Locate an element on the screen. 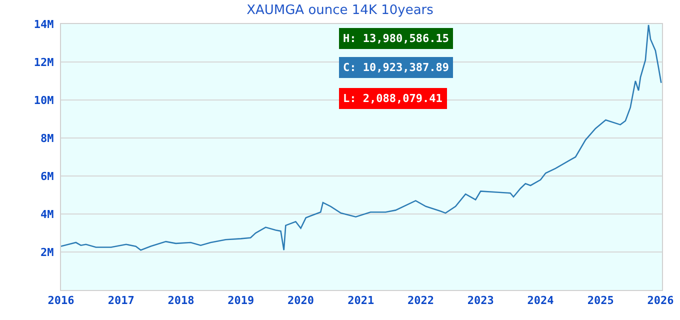 The width and height of the screenshot is (680, 320). annotation: H: 13,980,586.15 is located at coordinates (396, 38).